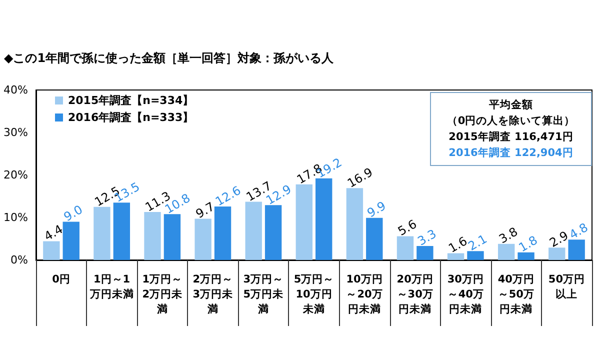 The width and height of the screenshot is (600, 342). What do you see at coordinates (111, 287) in the screenshot?
I see `x-tick-label: 1円～1万円未満` at bounding box center [111, 287].